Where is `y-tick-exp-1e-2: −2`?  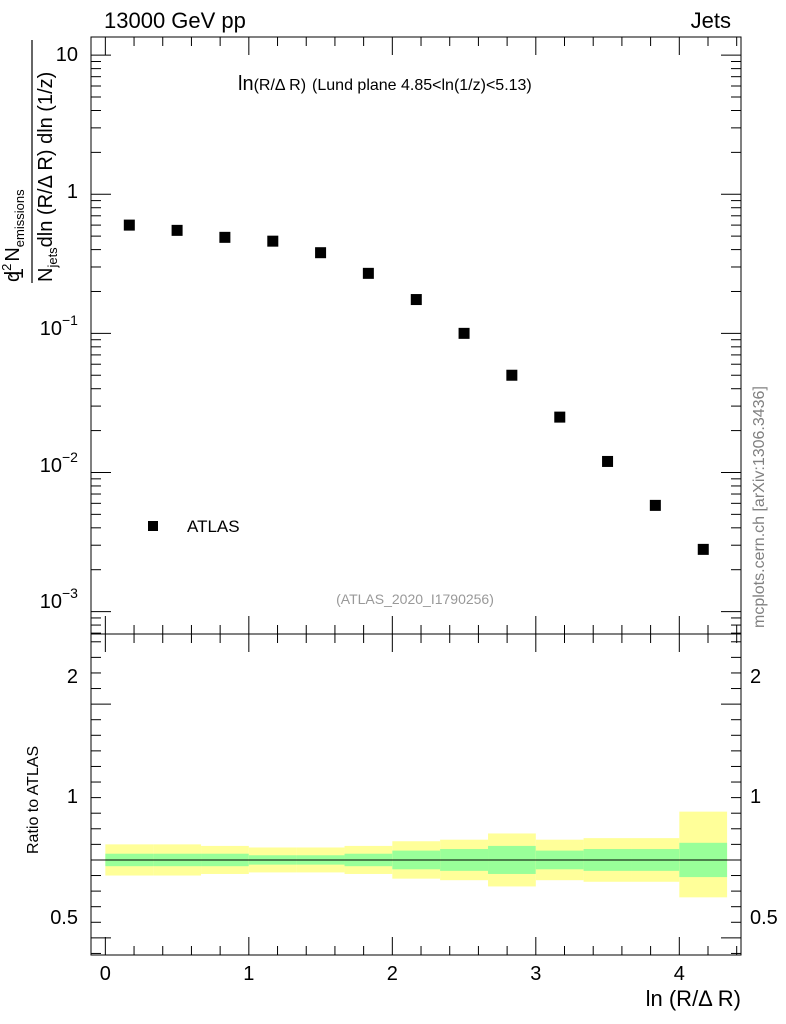 y-tick-exp-1e-2: −2 is located at coordinates (70, 457).